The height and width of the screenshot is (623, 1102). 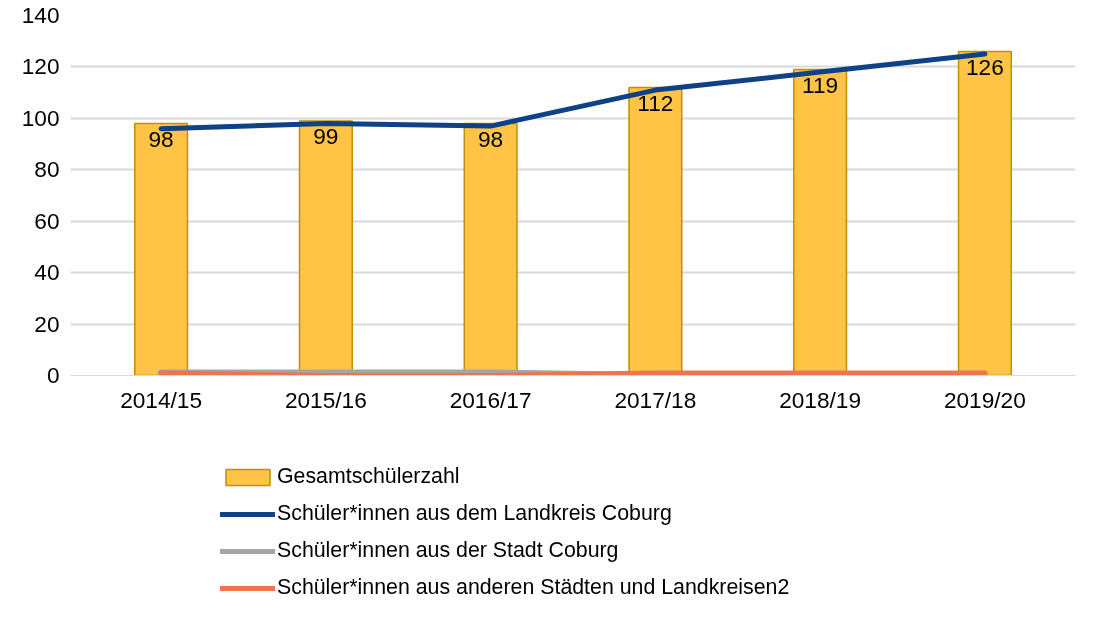 What do you see at coordinates (47, 272) in the screenshot?
I see `y-tick-label: 40` at bounding box center [47, 272].